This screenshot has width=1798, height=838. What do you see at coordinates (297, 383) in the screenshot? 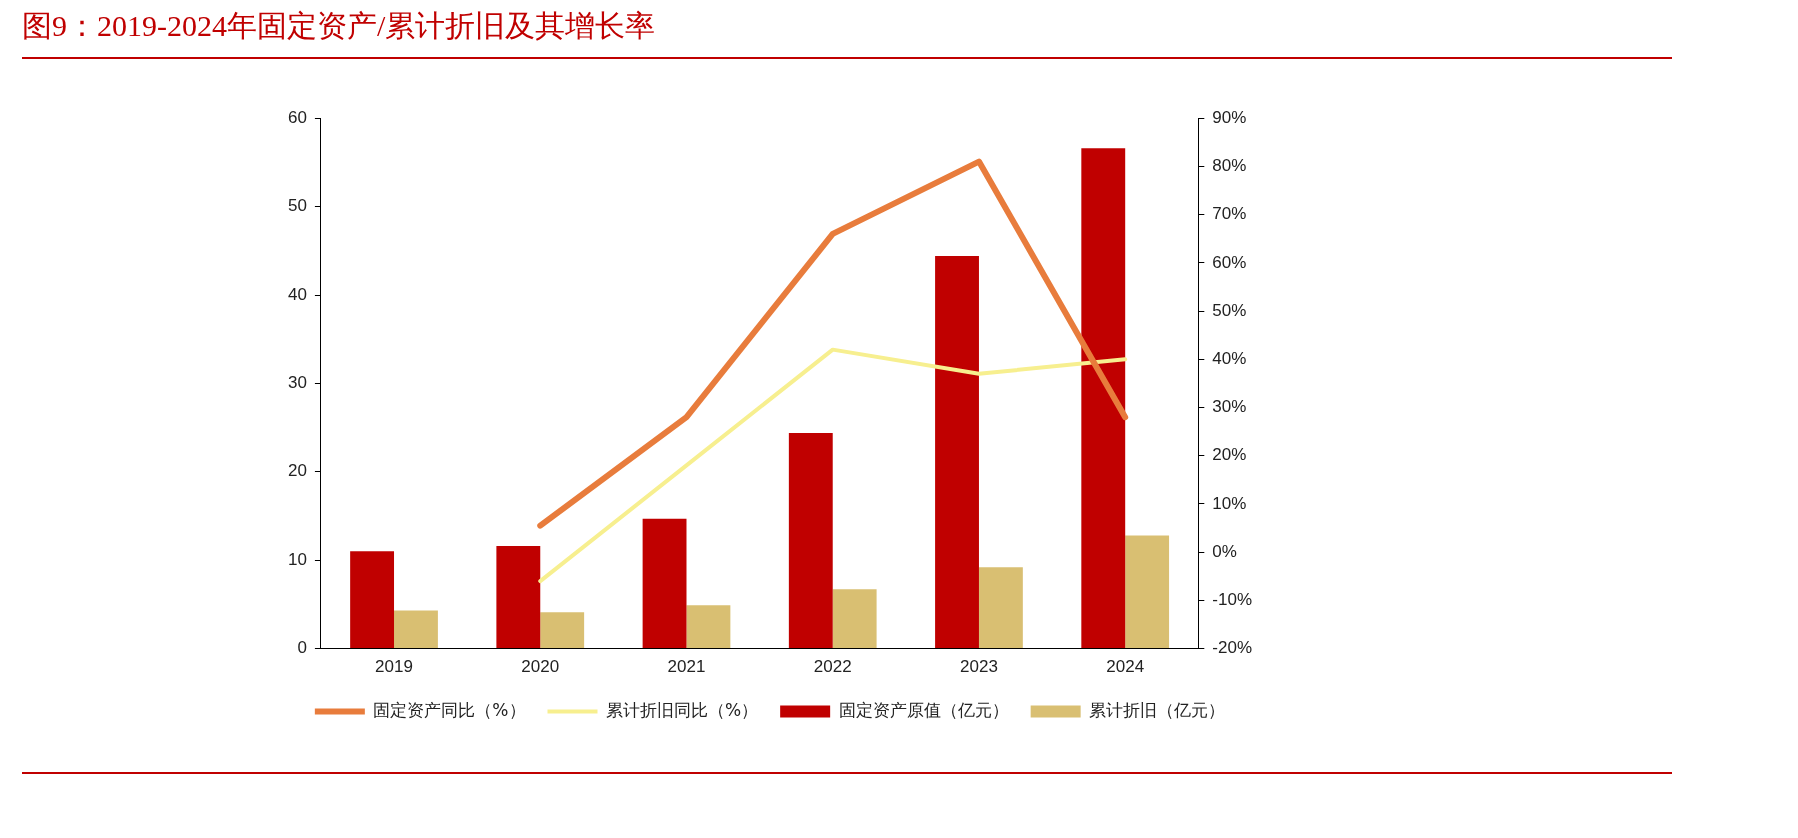
I see `y-tick-label: 30` at bounding box center [297, 383].